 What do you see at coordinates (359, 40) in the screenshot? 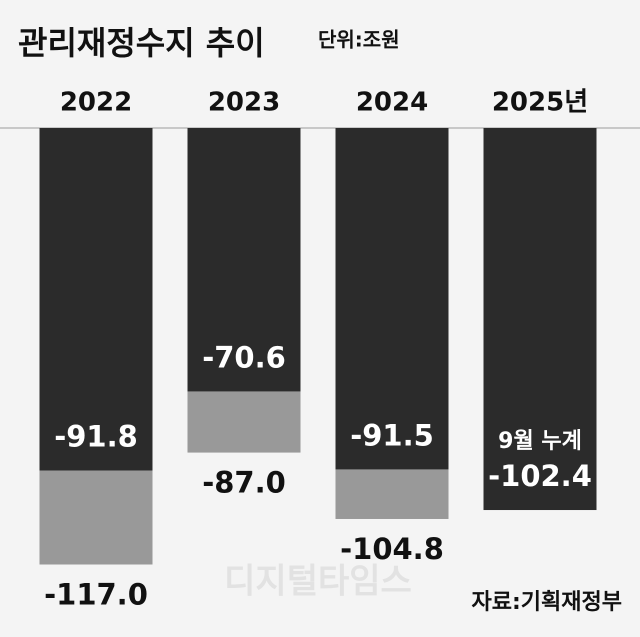
I see `chart-subtitle: 단위:조원` at bounding box center [359, 40].